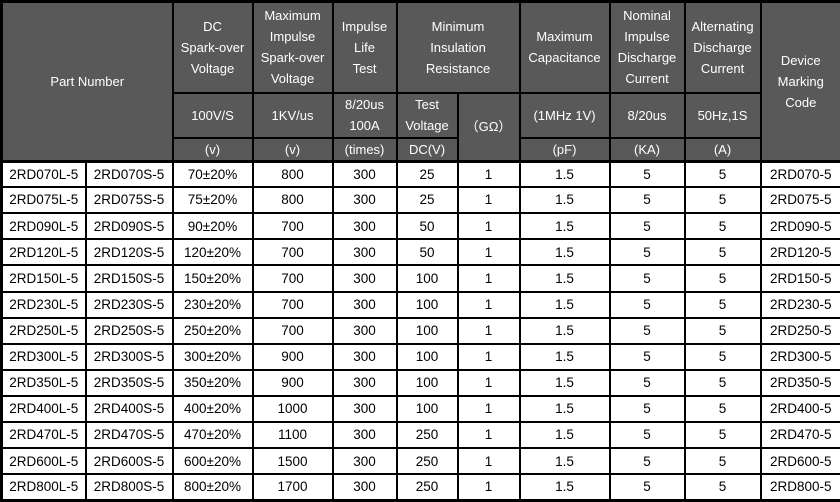 This screenshot has width=840, height=502. What do you see at coordinates (212, 149) in the screenshot?
I see `unit-dc-sparkover: (v)` at bounding box center [212, 149].